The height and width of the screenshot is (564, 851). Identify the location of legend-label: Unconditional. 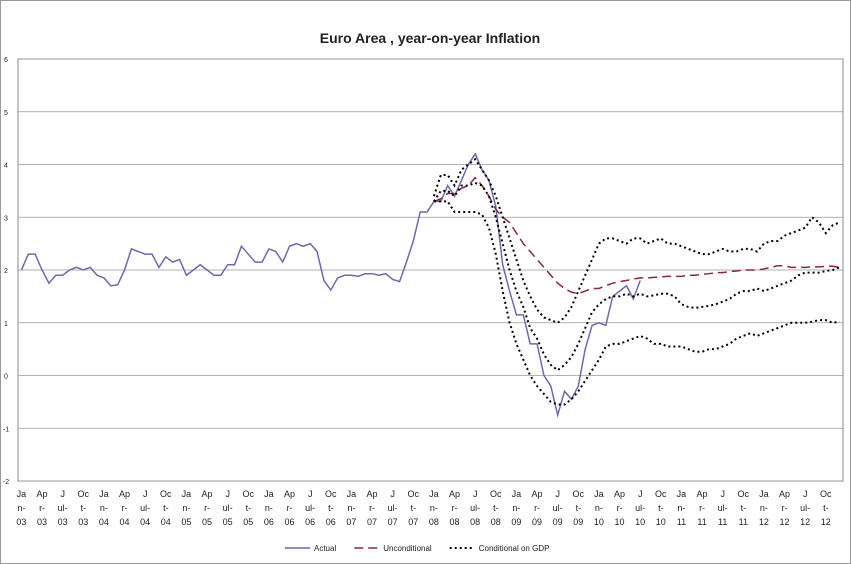
(407, 548).